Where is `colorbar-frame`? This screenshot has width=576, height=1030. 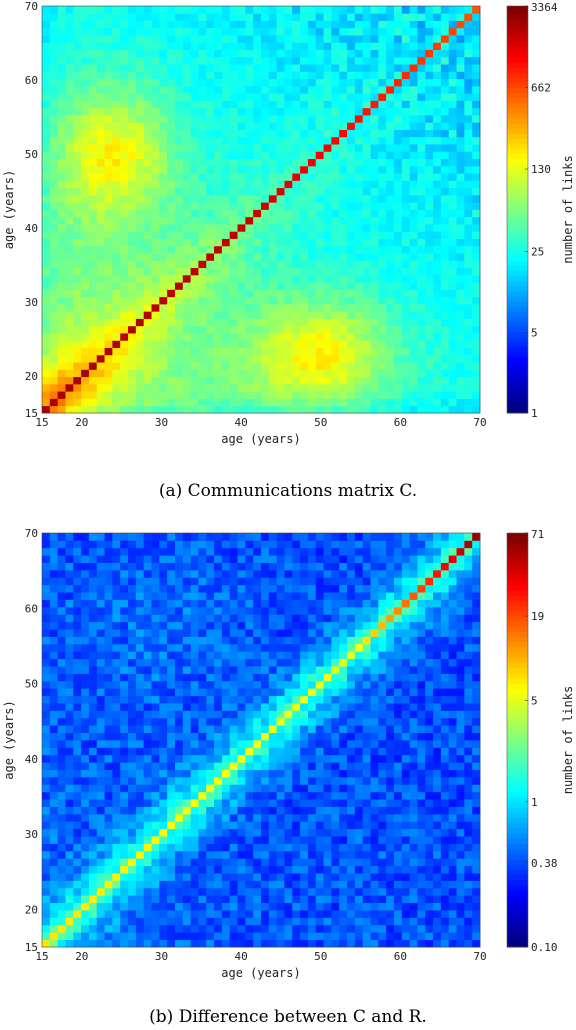 colorbar-frame is located at coordinates (517, 209).